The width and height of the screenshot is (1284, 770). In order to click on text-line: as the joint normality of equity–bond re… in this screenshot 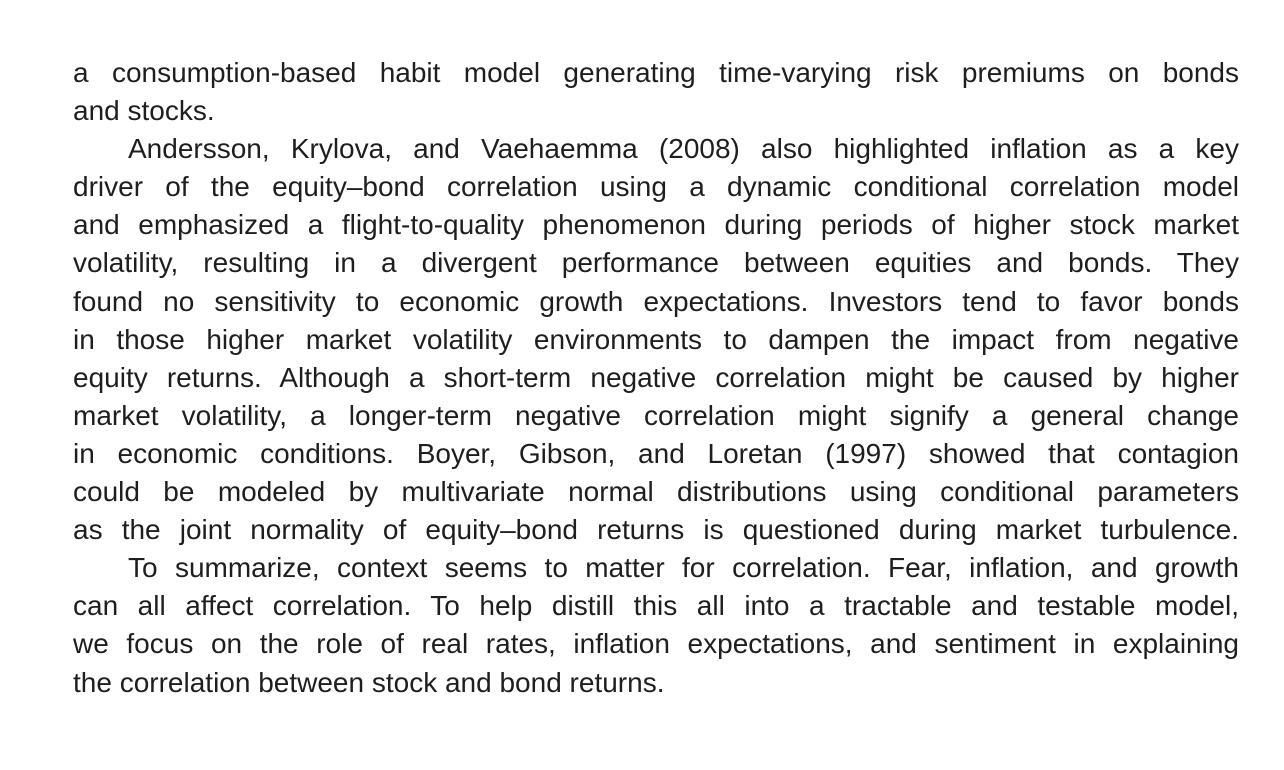, I will do `click(656, 530)`.